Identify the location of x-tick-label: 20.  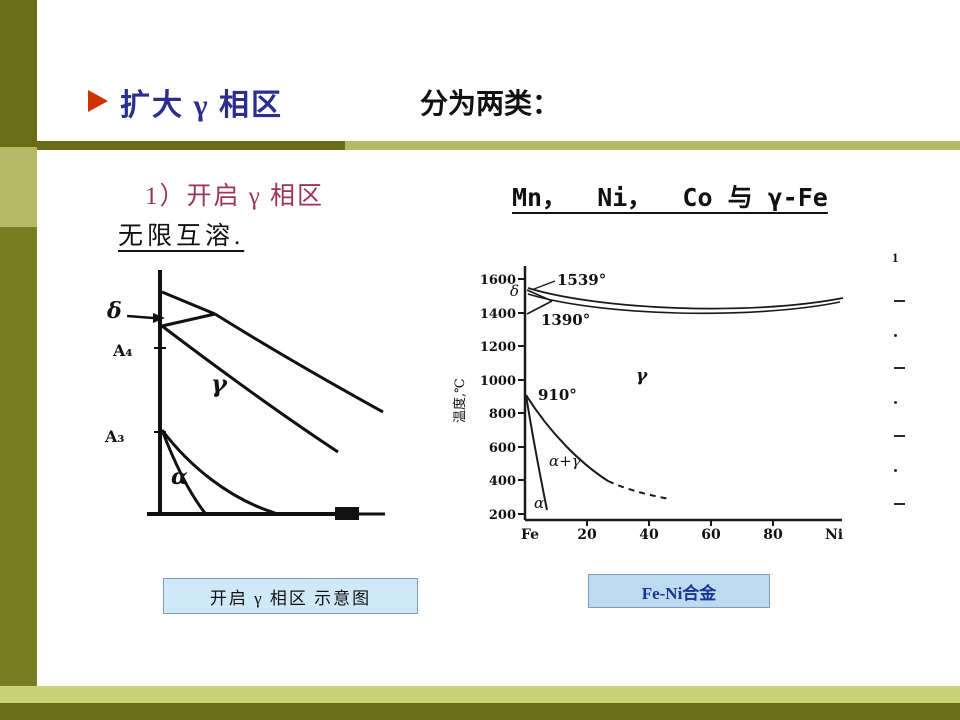
(587, 535).